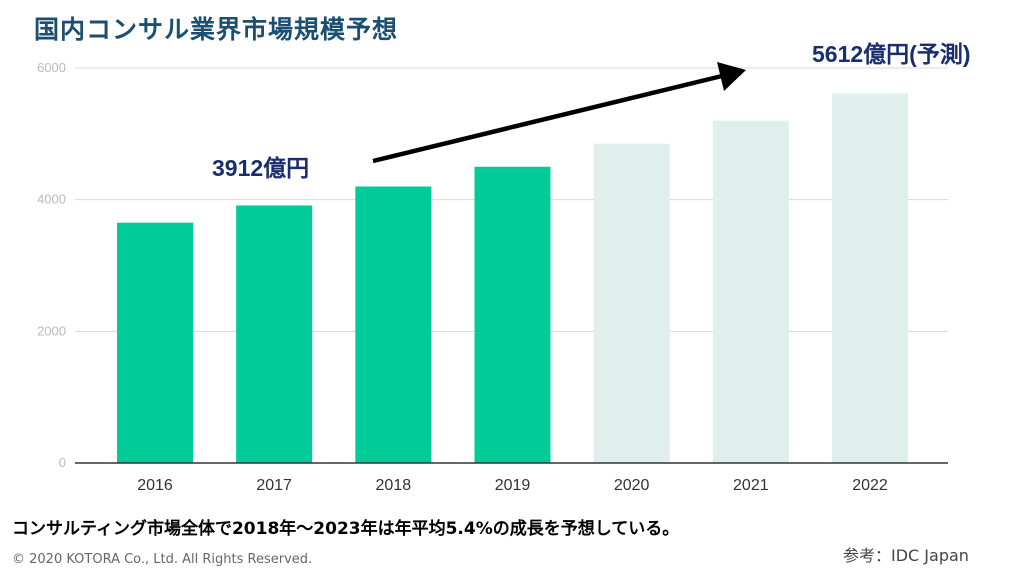 The height and width of the screenshot is (581, 1024). What do you see at coordinates (62, 462) in the screenshot?
I see `y-tick-label: 0` at bounding box center [62, 462].